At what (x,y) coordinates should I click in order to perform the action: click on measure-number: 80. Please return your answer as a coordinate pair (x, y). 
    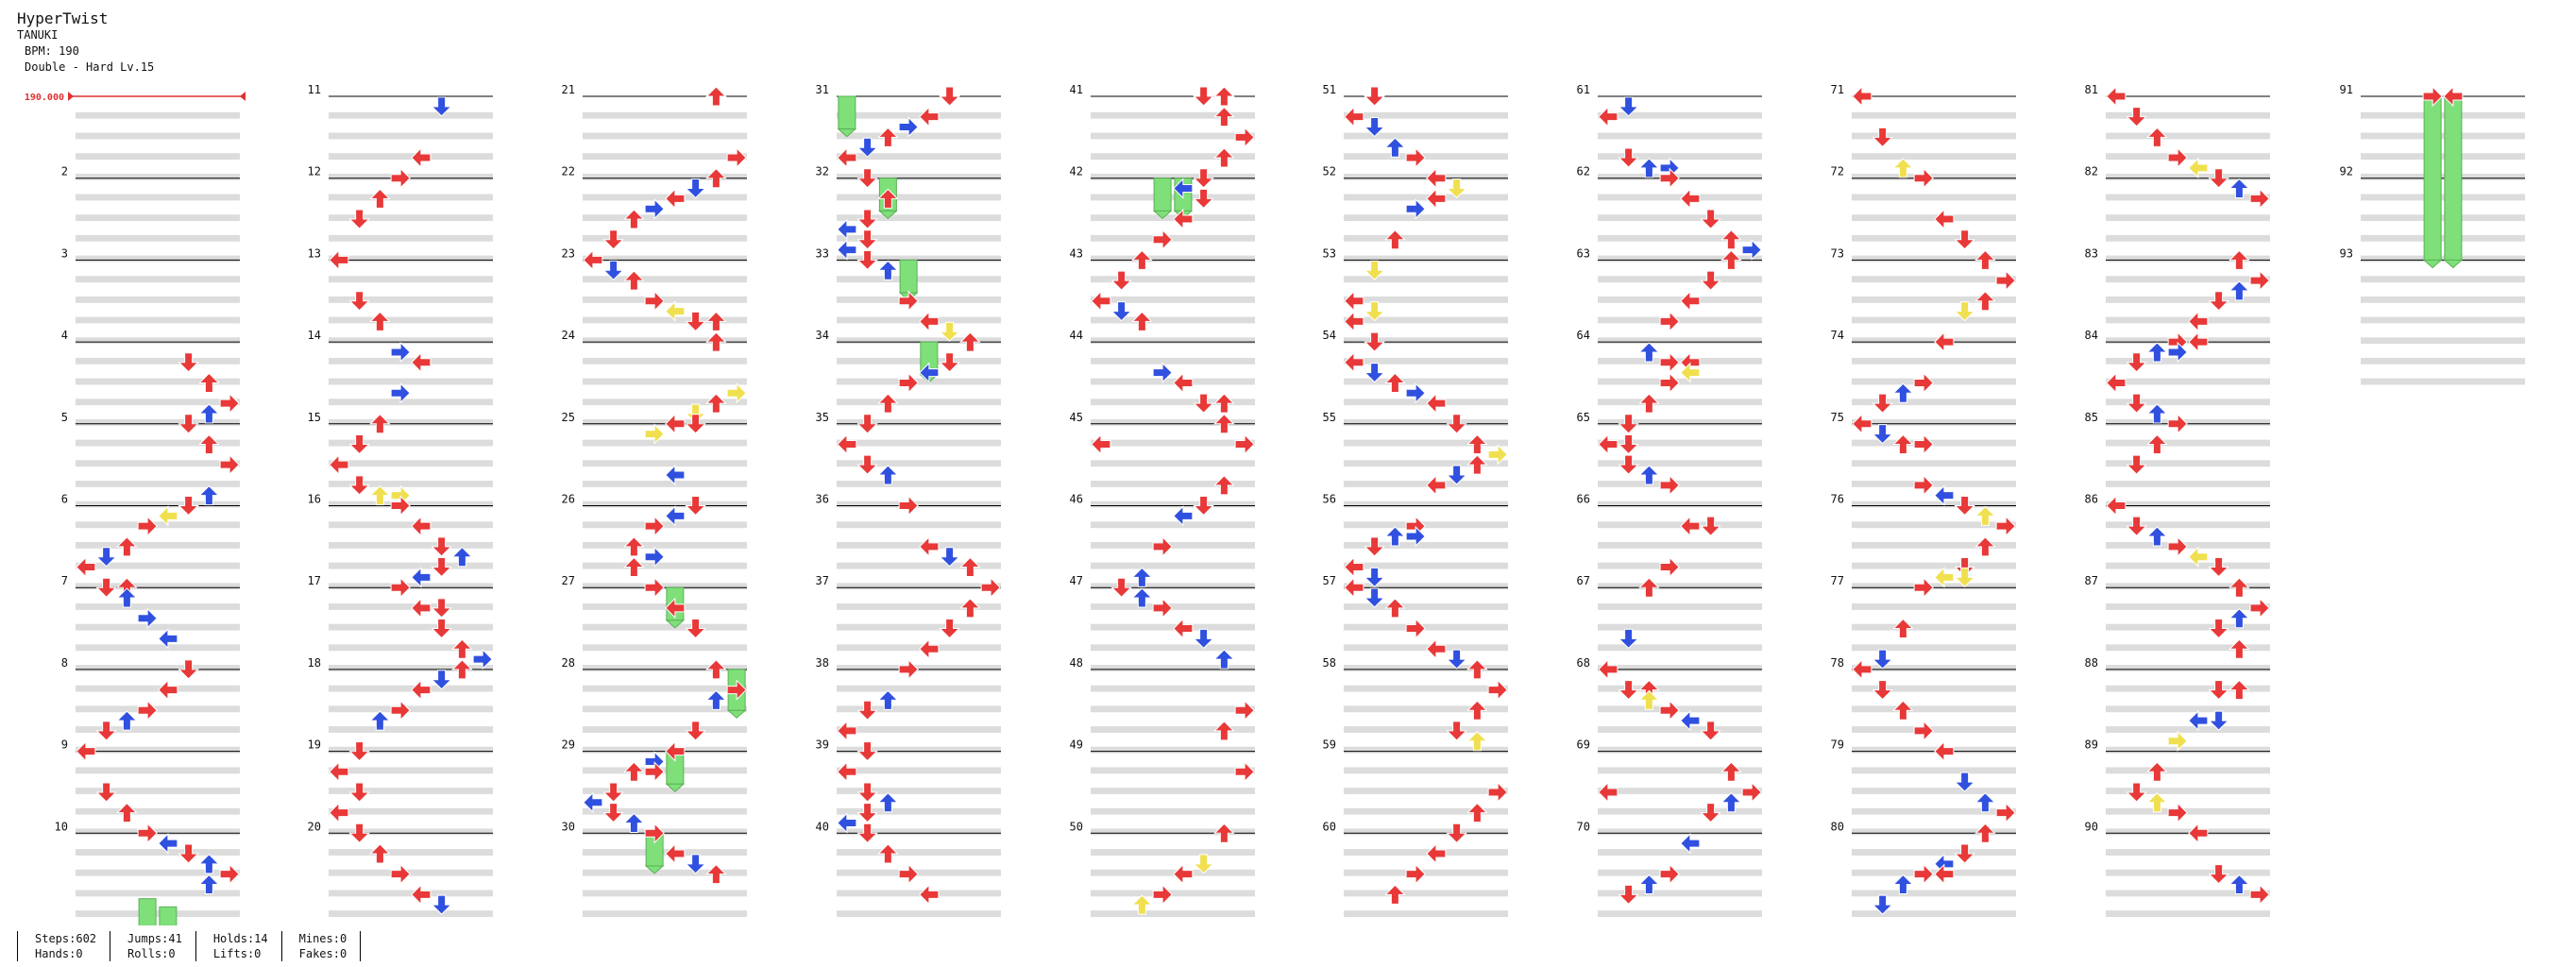
    Looking at the image, I should click on (1837, 826).